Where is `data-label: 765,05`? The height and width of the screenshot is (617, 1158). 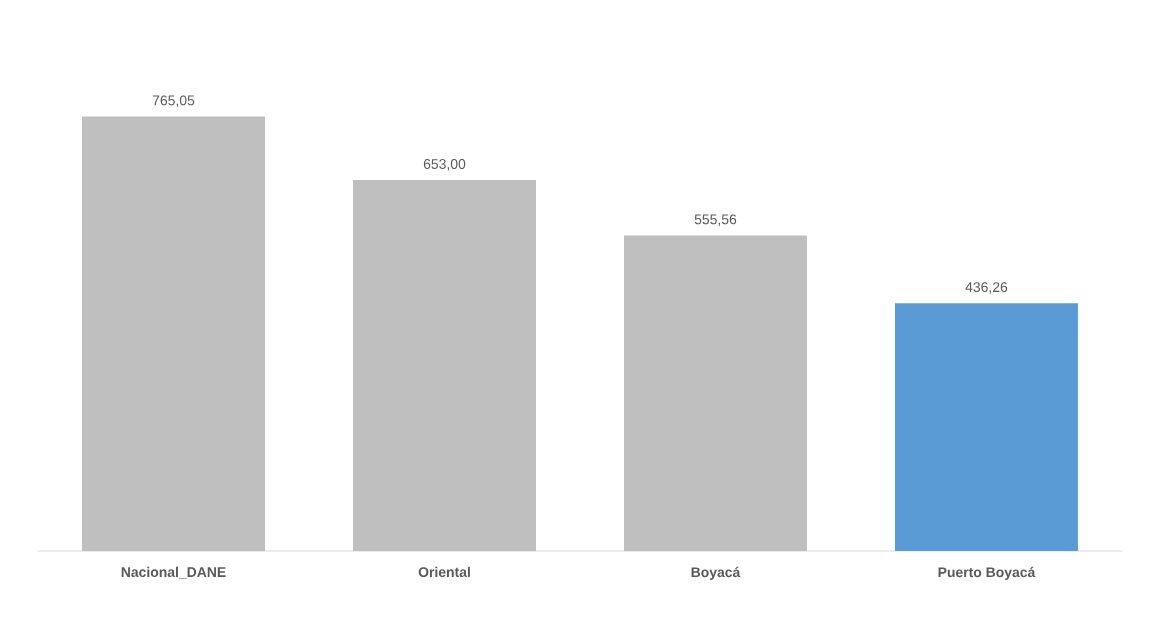 data-label: 765,05 is located at coordinates (173, 101).